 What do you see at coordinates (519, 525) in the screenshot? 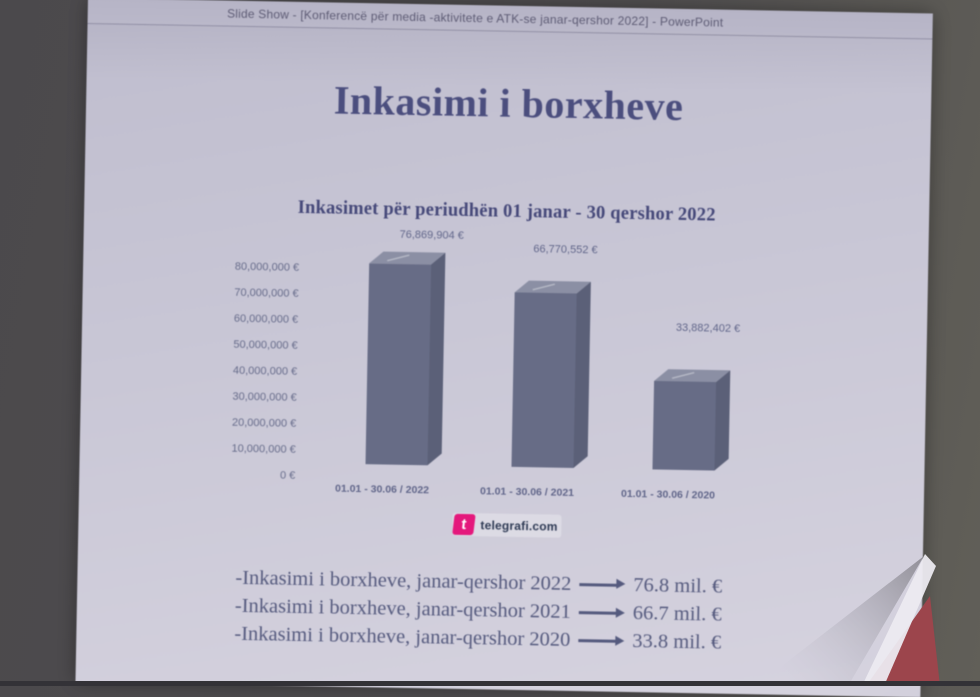
I see `watermark-text: telegrafi.com` at bounding box center [519, 525].